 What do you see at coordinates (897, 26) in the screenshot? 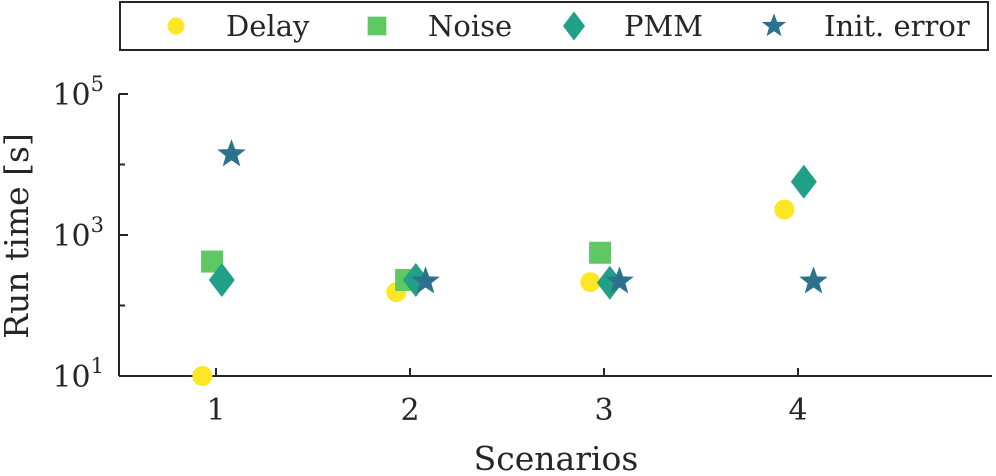
I see `legend-label: Init. error` at bounding box center [897, 26].